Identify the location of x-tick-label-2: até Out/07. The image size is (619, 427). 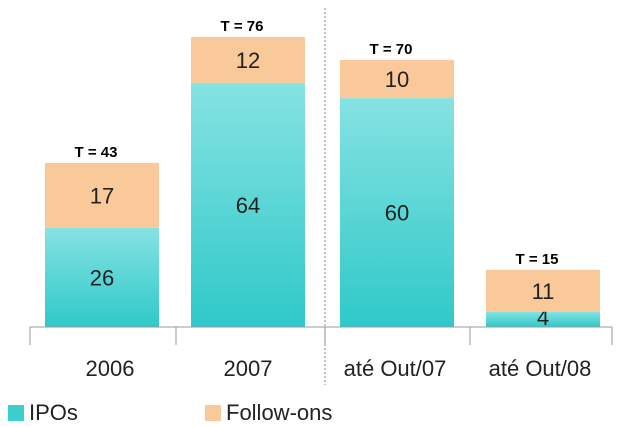
(395, 368).